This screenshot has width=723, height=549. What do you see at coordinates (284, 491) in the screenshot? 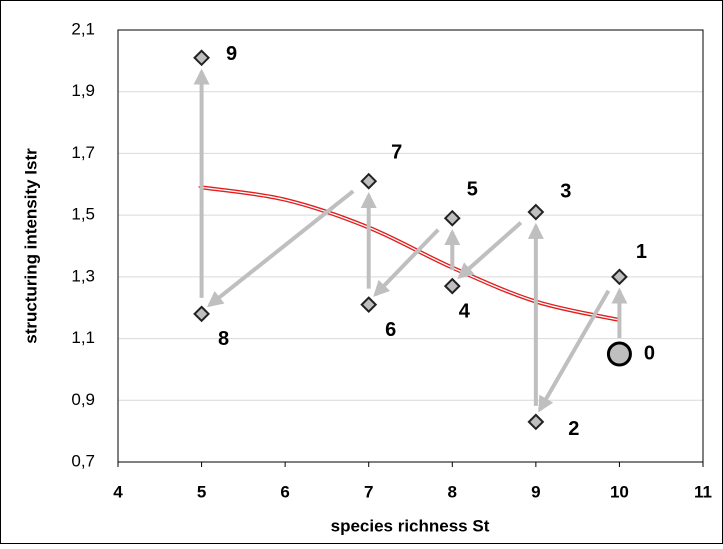
I see `x-tick-label: 6` at bounding box center [284, 491].